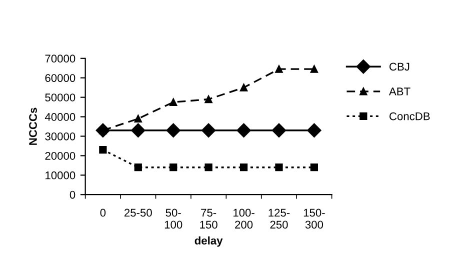 This screenshot has height=278, width=474. What do you see at coordinates (138, 212) in the screenshot?
I see `x-tick-label: 25-50` at bounding box center [138, 212].